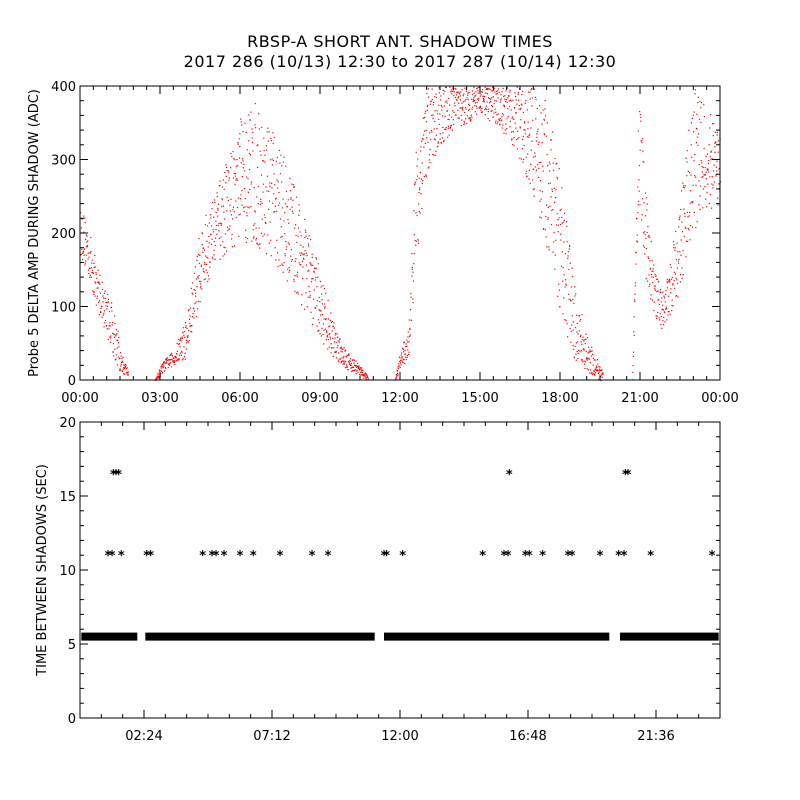  I want to click on top-y-axis-label: Probe 5 DELTA AMP DURING SHADOW (ADC), so click(34, 233).